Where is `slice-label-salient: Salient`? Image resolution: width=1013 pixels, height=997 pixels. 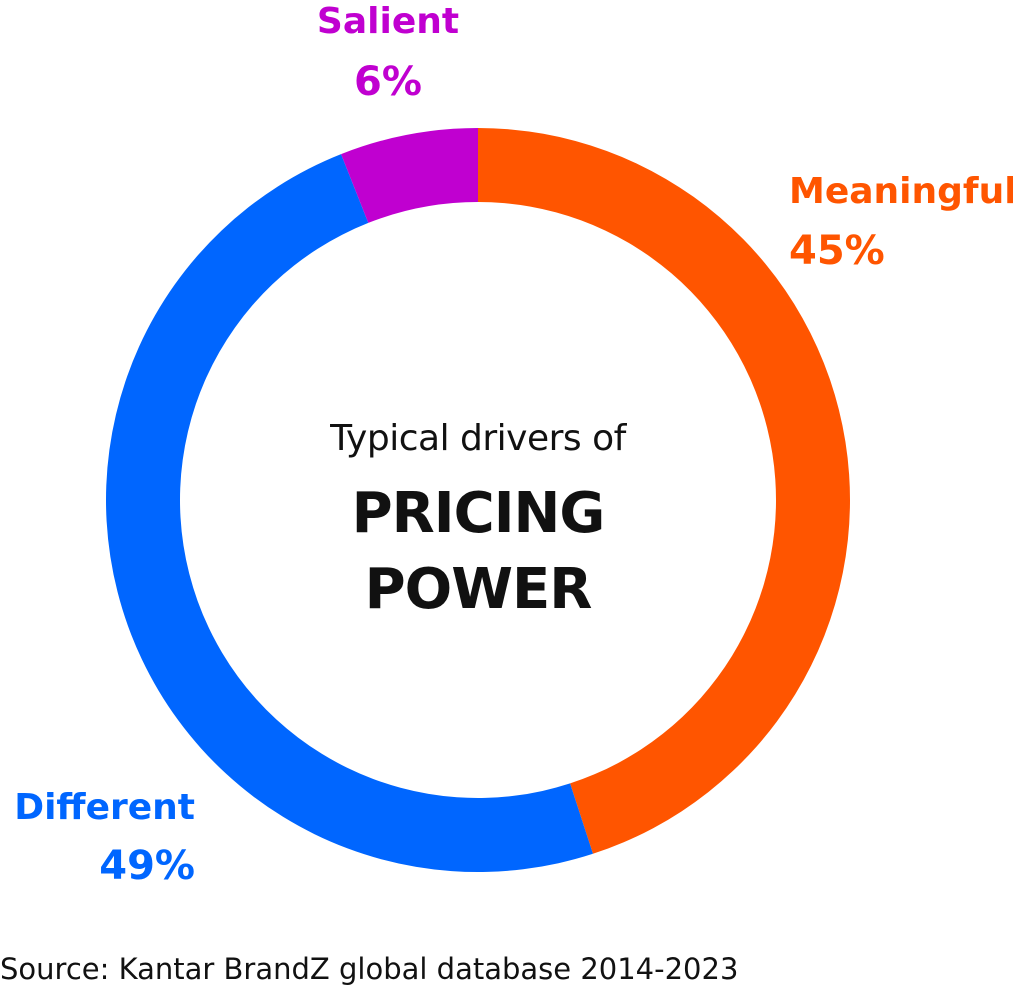
slice-label-salient: Salient is located at coordinates (388, 21).